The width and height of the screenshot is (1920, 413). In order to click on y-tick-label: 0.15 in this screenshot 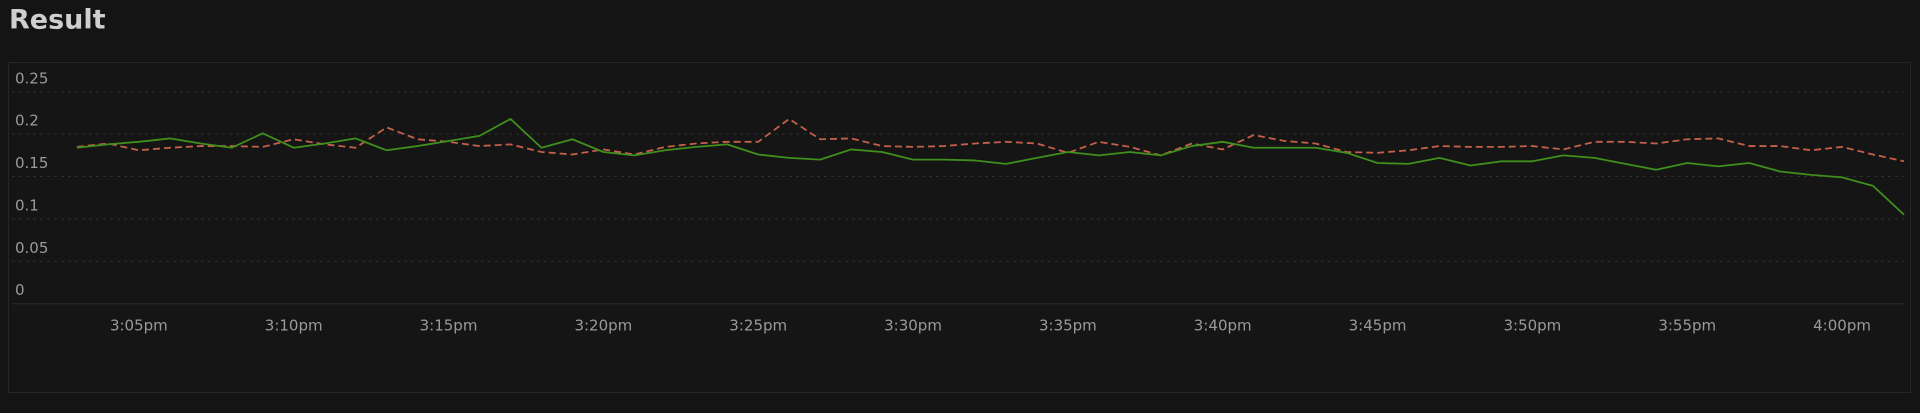, I will do `click(31, 163)`.